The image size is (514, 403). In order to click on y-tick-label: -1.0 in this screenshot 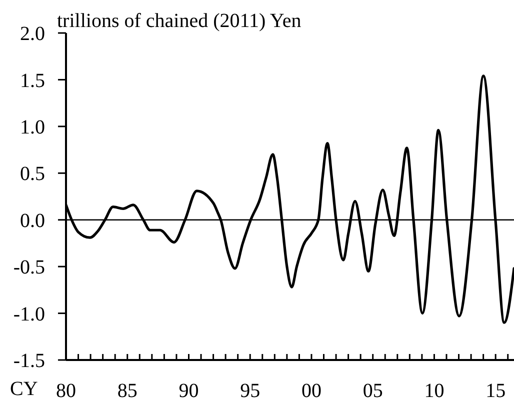, I will do `click(29, 314)`.